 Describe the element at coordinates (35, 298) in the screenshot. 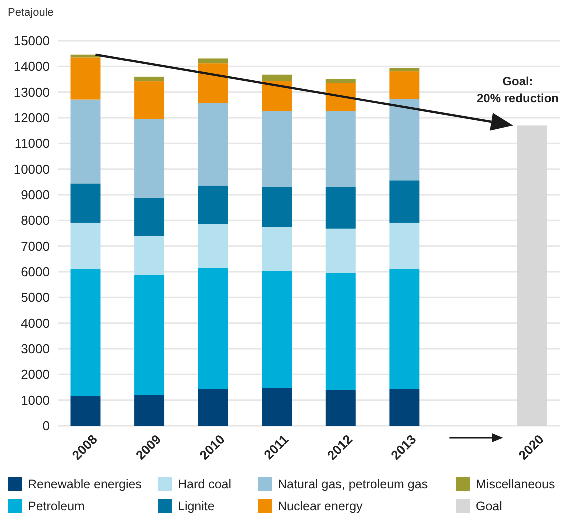

I see `y-tick-label: 5000` at that location.